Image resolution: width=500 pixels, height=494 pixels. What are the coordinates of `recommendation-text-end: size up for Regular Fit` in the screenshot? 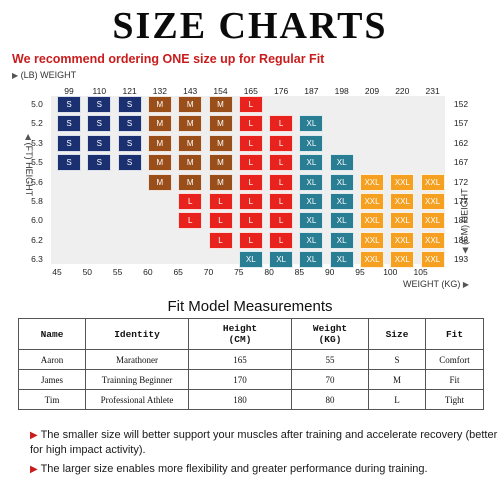 It's located at (257, 59).